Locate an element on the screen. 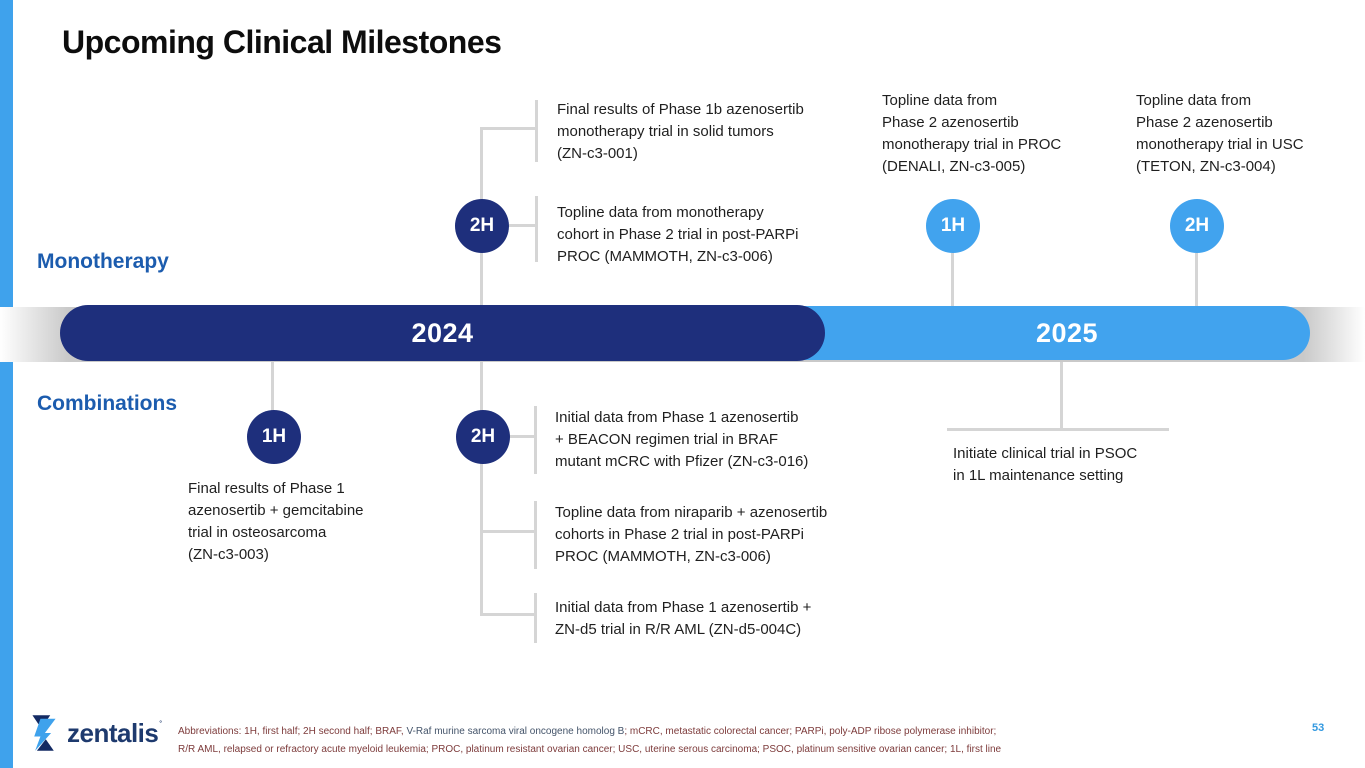  connector-mono2025-stem2 is located at coordinates (1196, 281).